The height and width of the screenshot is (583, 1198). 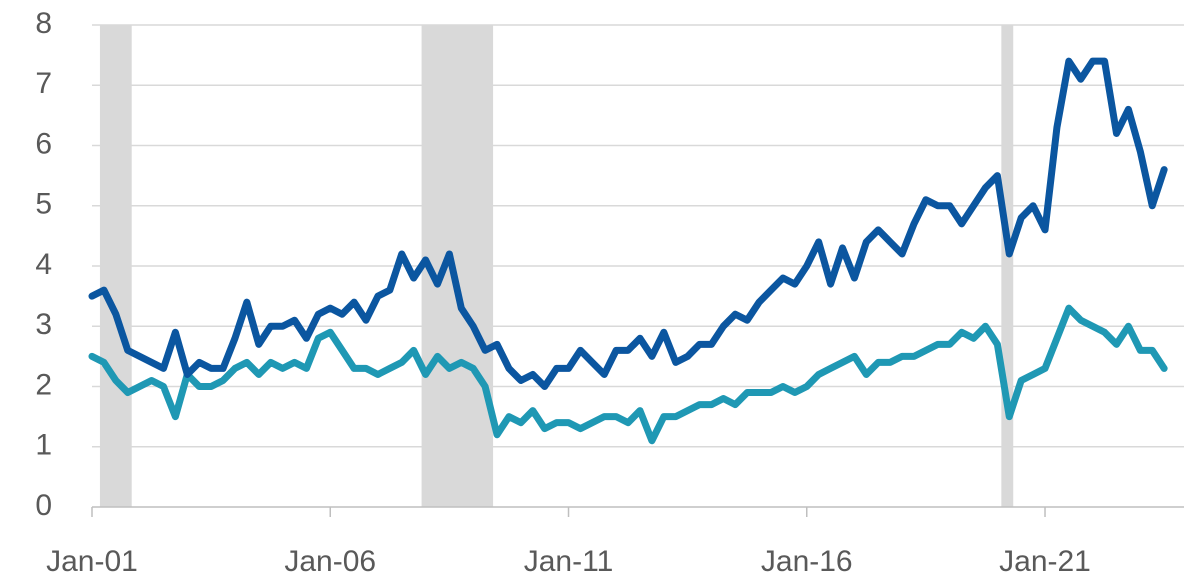 I want to click on x-tick-label: Jan-06, so click(x=330, y=561).